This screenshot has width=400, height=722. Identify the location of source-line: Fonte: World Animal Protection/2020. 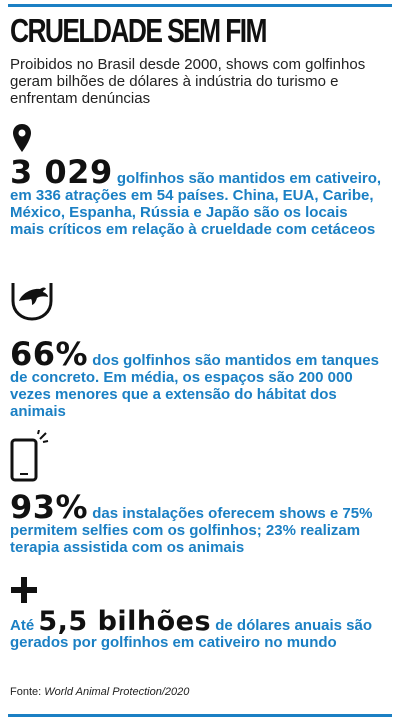
(99, 692).